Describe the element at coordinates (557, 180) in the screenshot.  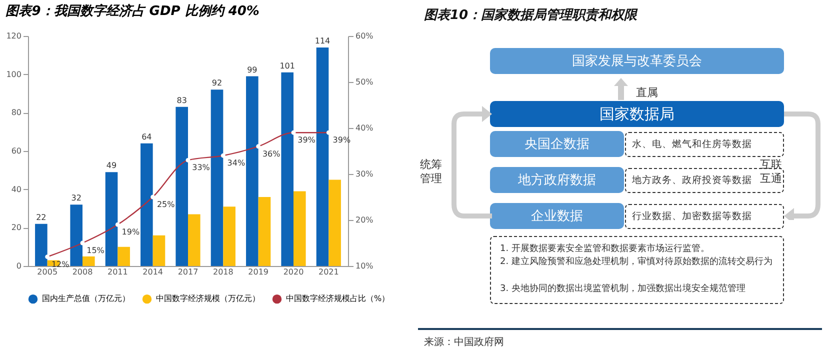
I see `text: 地方政府数据` at that location.